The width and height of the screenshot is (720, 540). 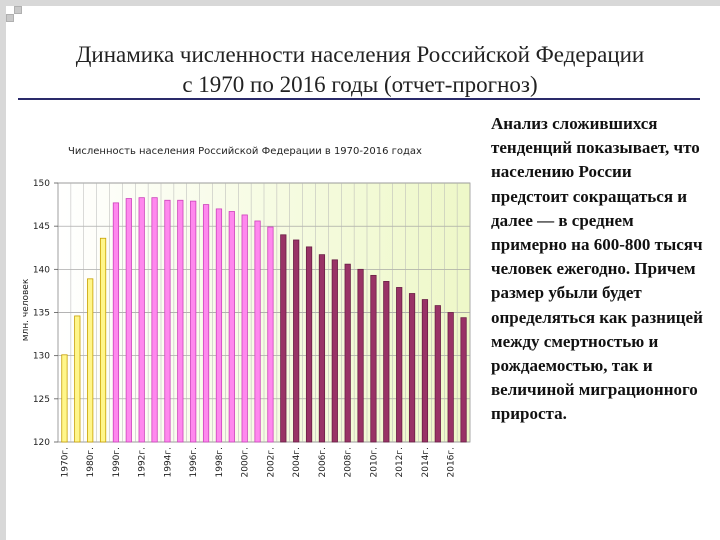 What do you see at coordinates (386, 362) in the screenshot?
I see `bar-2011` at bounding box center [386, 362].